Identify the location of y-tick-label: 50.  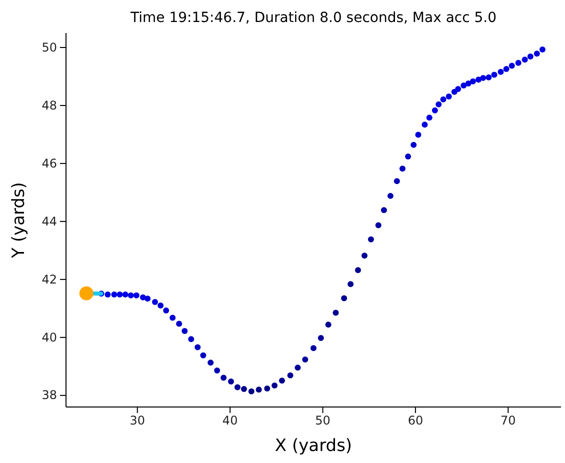
(49, 47).